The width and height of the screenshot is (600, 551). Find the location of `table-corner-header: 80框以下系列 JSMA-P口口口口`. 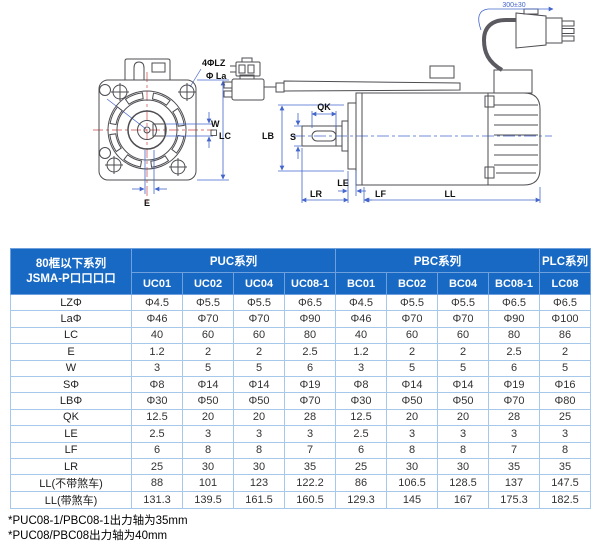

table-corner-header: 80框以下系列 JSMA-P口口口口 is located at coordinates (71, 271).